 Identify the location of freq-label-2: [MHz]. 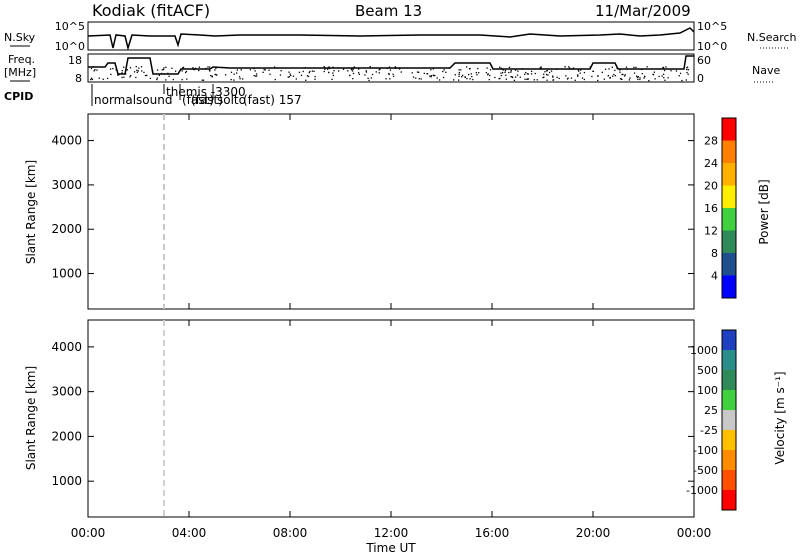
(20, 72).